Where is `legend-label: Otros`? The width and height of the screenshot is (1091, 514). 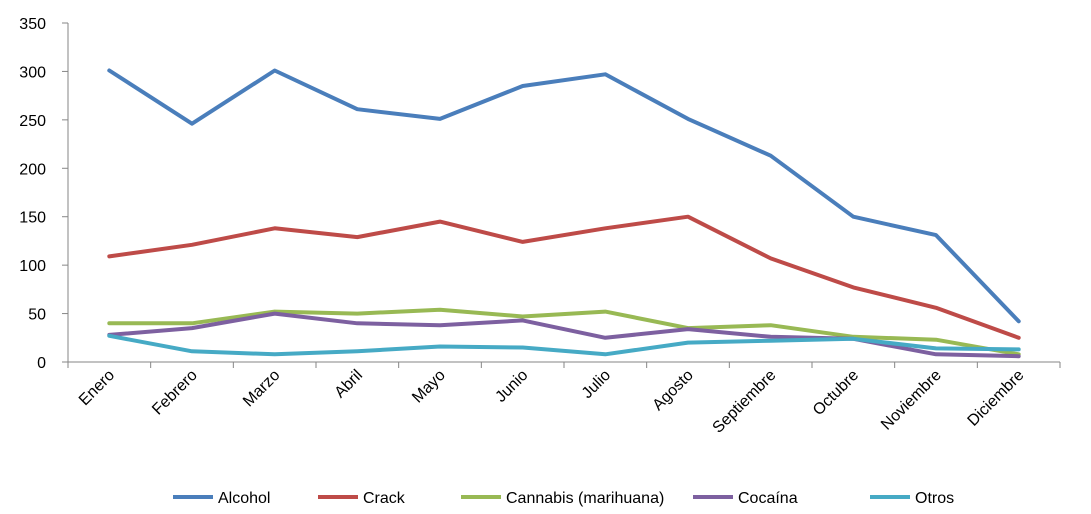
legend-label: Otros is located at coordinates (934, 498).